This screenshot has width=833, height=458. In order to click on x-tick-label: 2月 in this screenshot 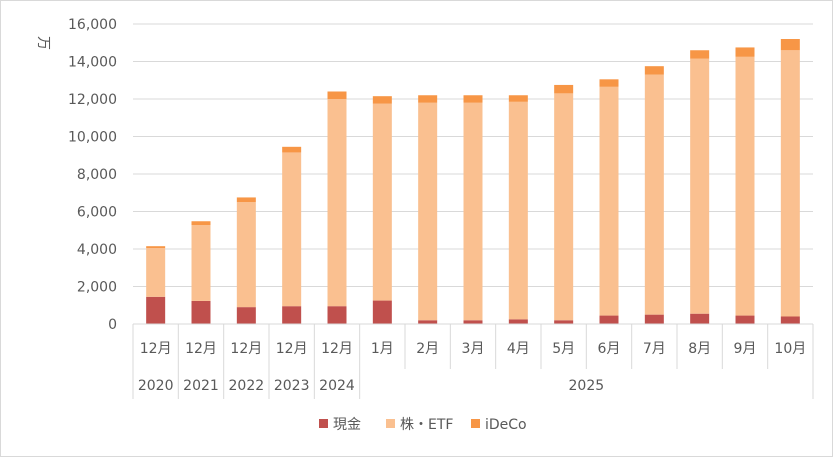, I will do `click(427, 349)`.